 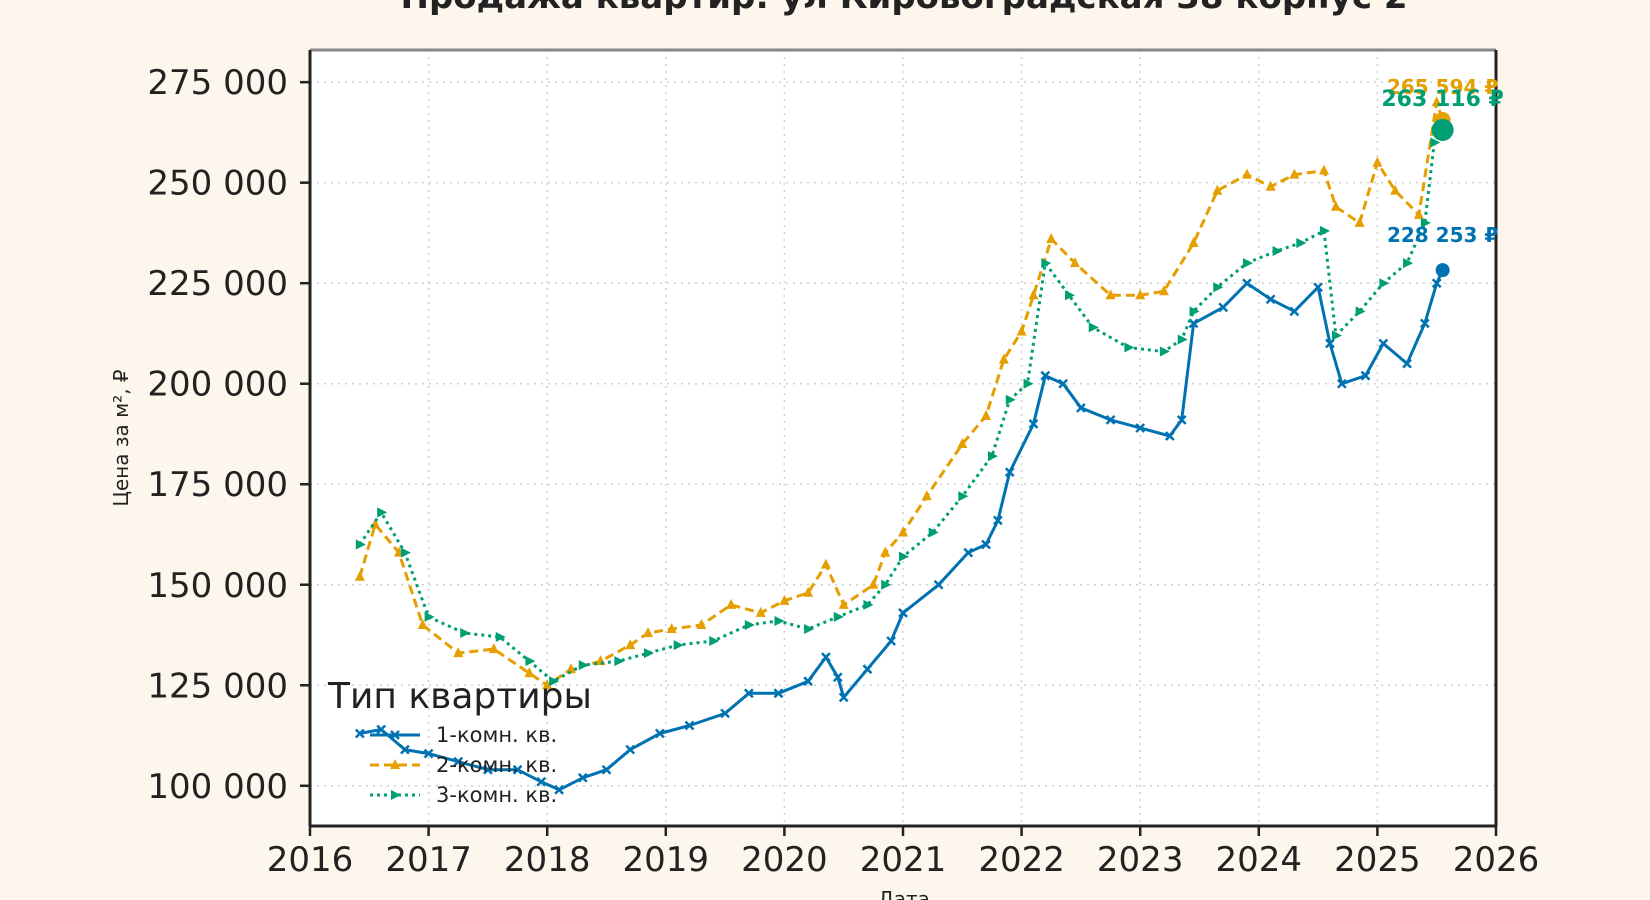 I want to click on y-axis-label: Цена за м², ₽, so click(x=121, y=438).